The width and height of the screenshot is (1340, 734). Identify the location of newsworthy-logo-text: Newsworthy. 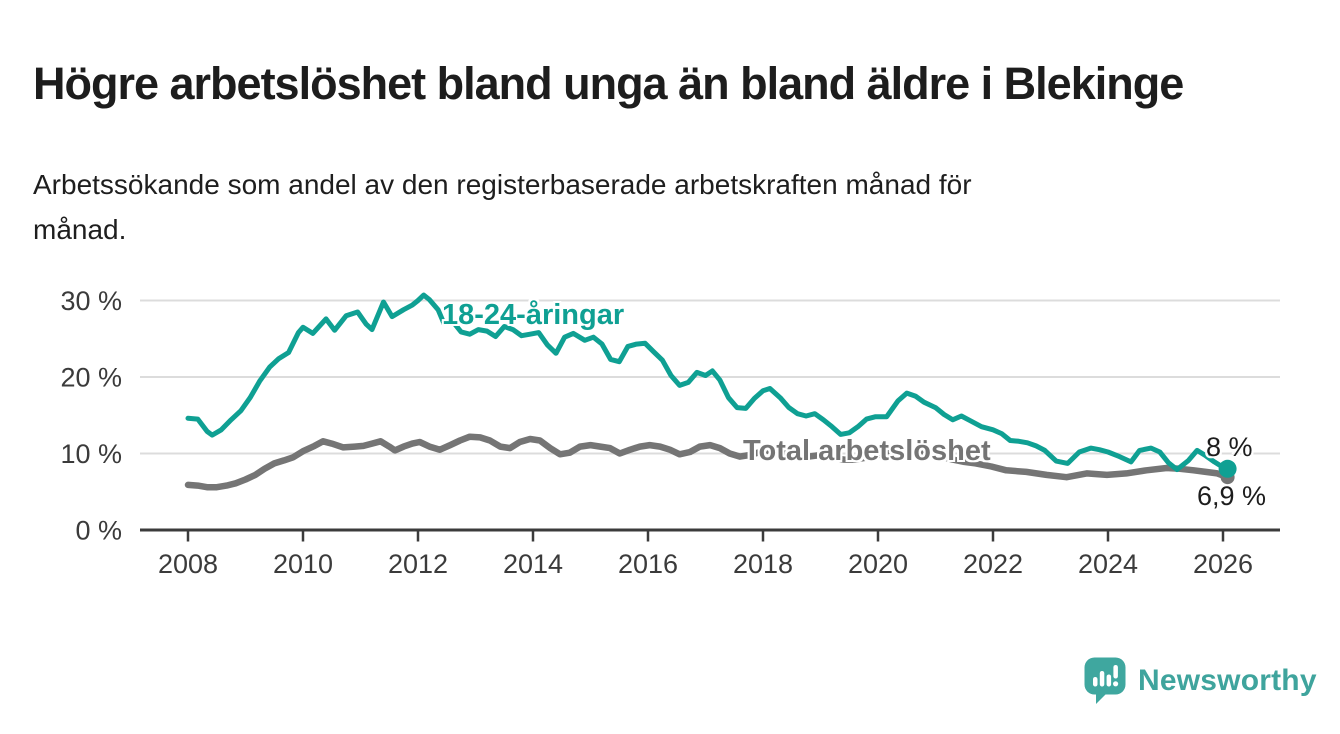
(1227, 680).